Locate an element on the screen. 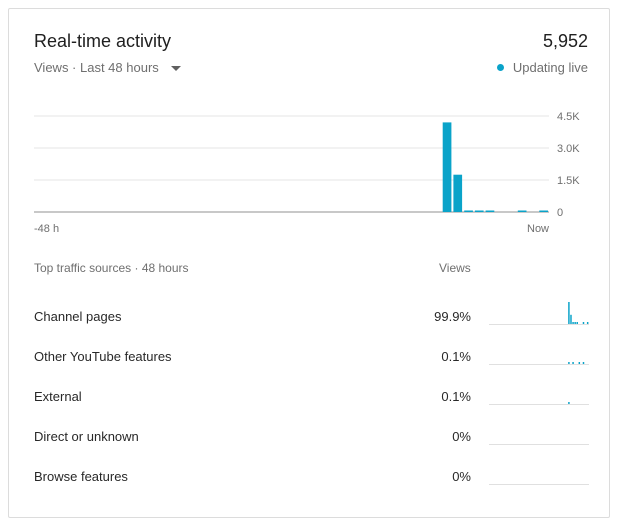 The height and width of the screenshot is (528, 620). traffic-sources-header: Top traffic sources · 48 hours is located at coordinates (111, 268).